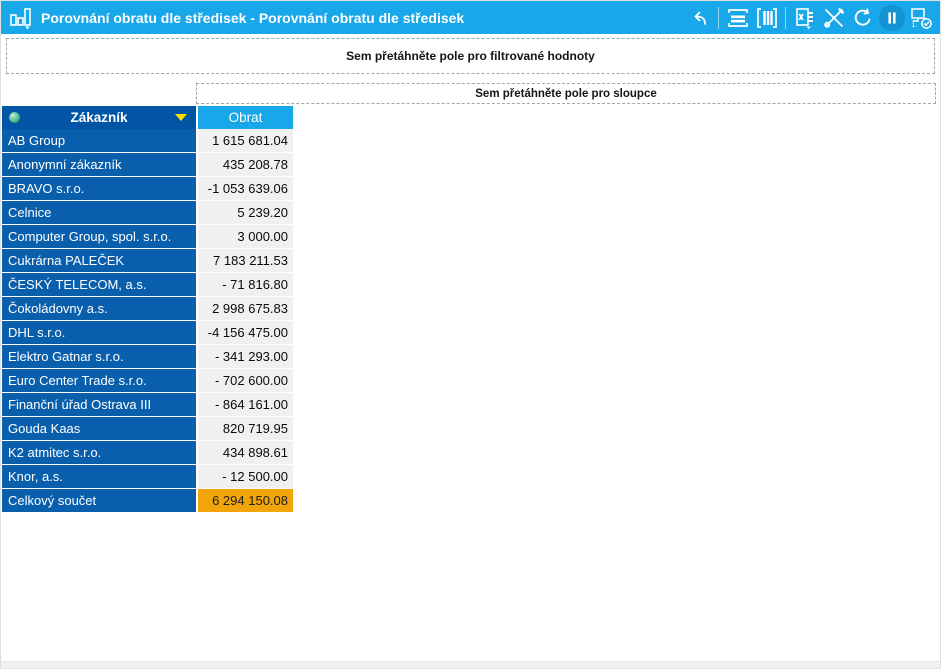 The image size is (941, 669). What do you see at coordinates (245, 476) in the screenshot?
I see `row-value-cell: - 12 500.00` at bounding box center [245, 476].